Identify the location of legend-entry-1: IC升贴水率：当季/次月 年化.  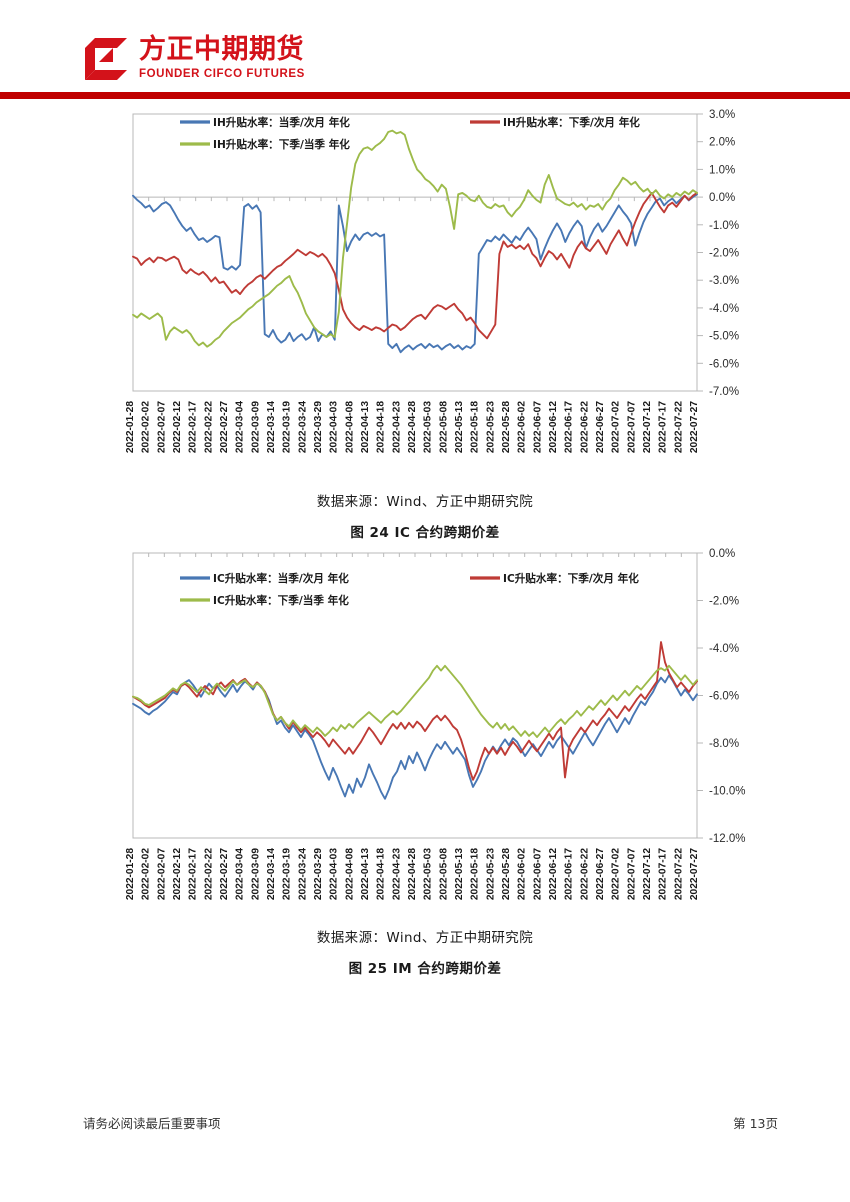
(264, 578).